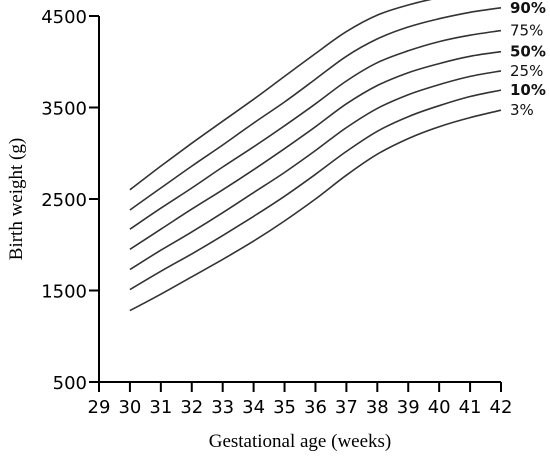  What do you see at coordinates (528, 52) in the screenshot?
I see `series-label: 50%` at bounding box center [528, 52].